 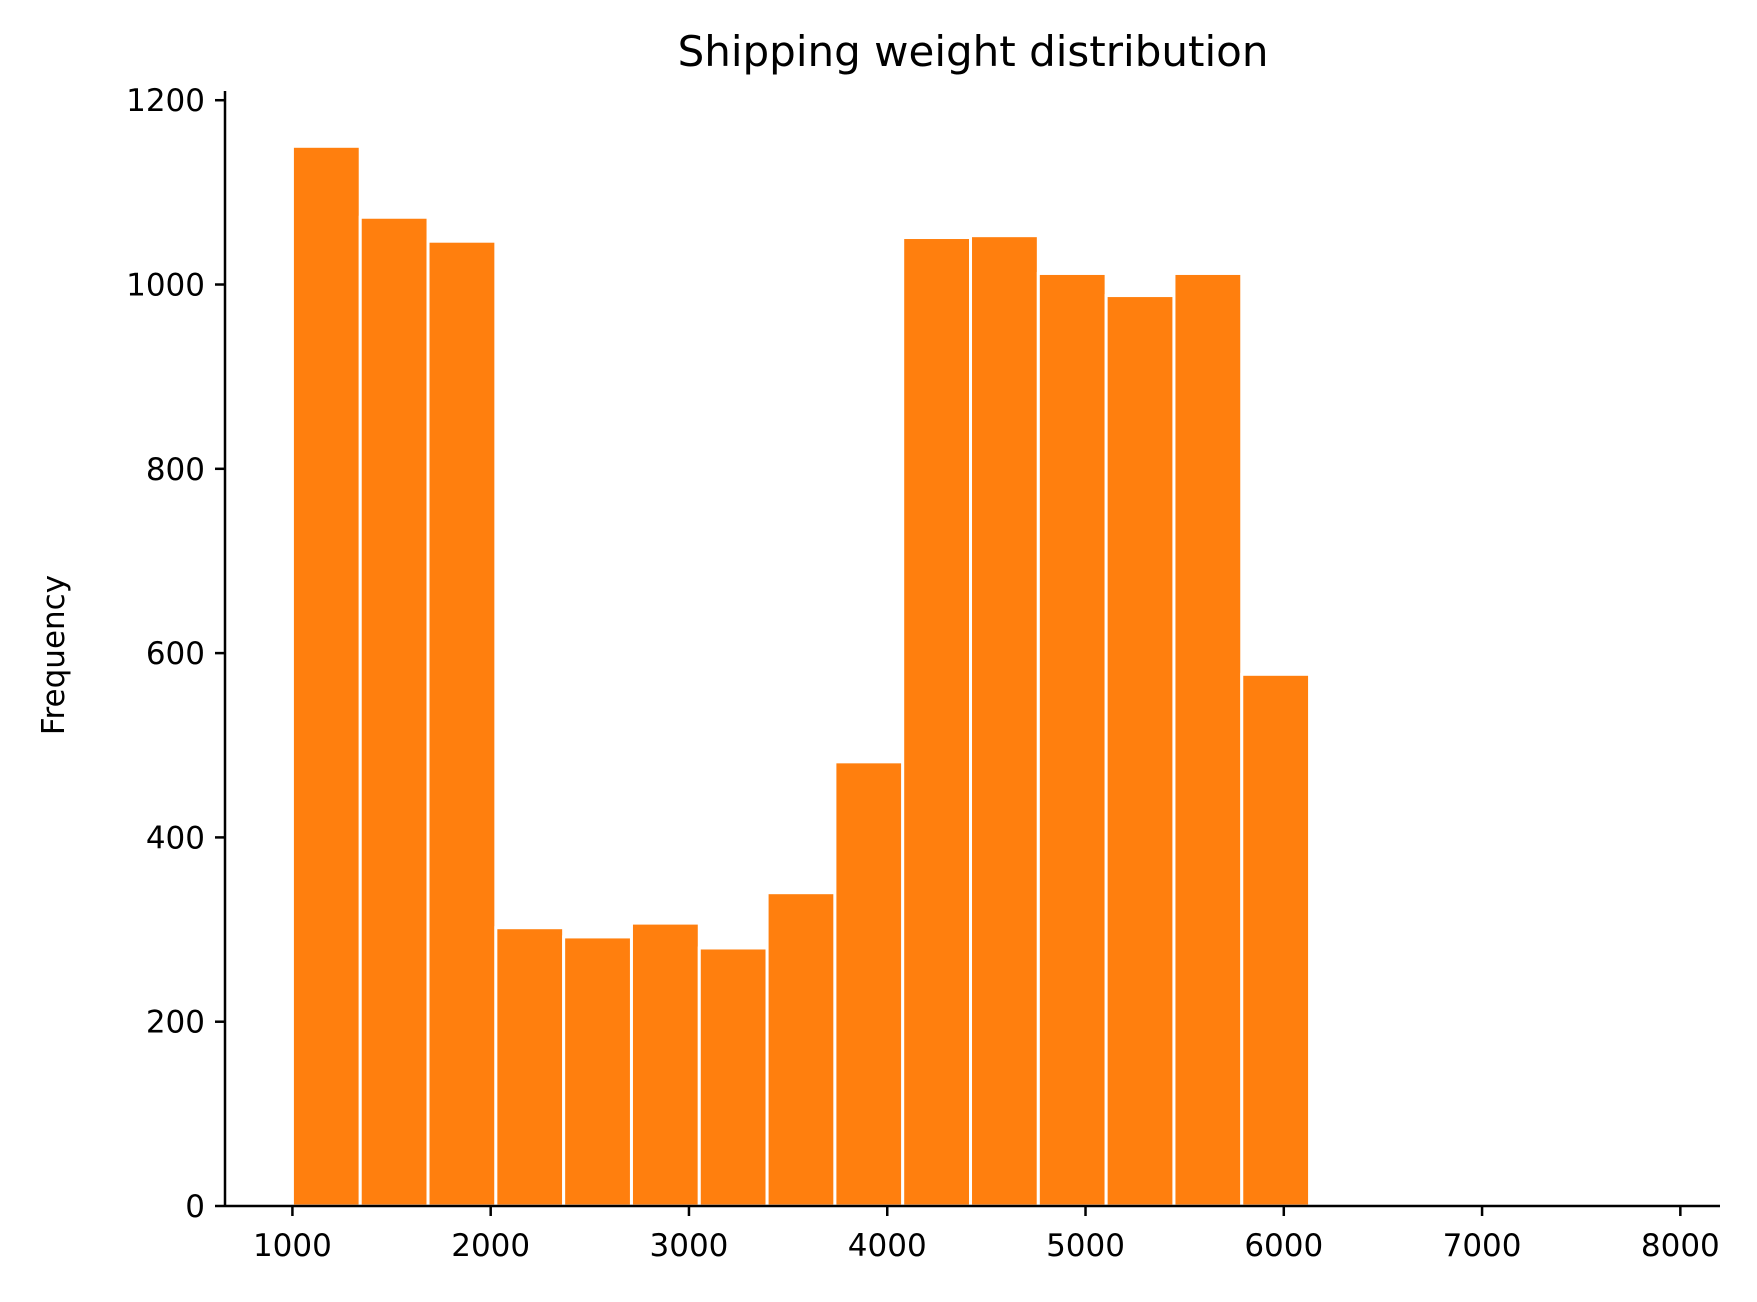 What do you see at coordinates (195, 1207) in the screenshot?
I see `y-tick-label: 0` at bounding box center [195, 1207].